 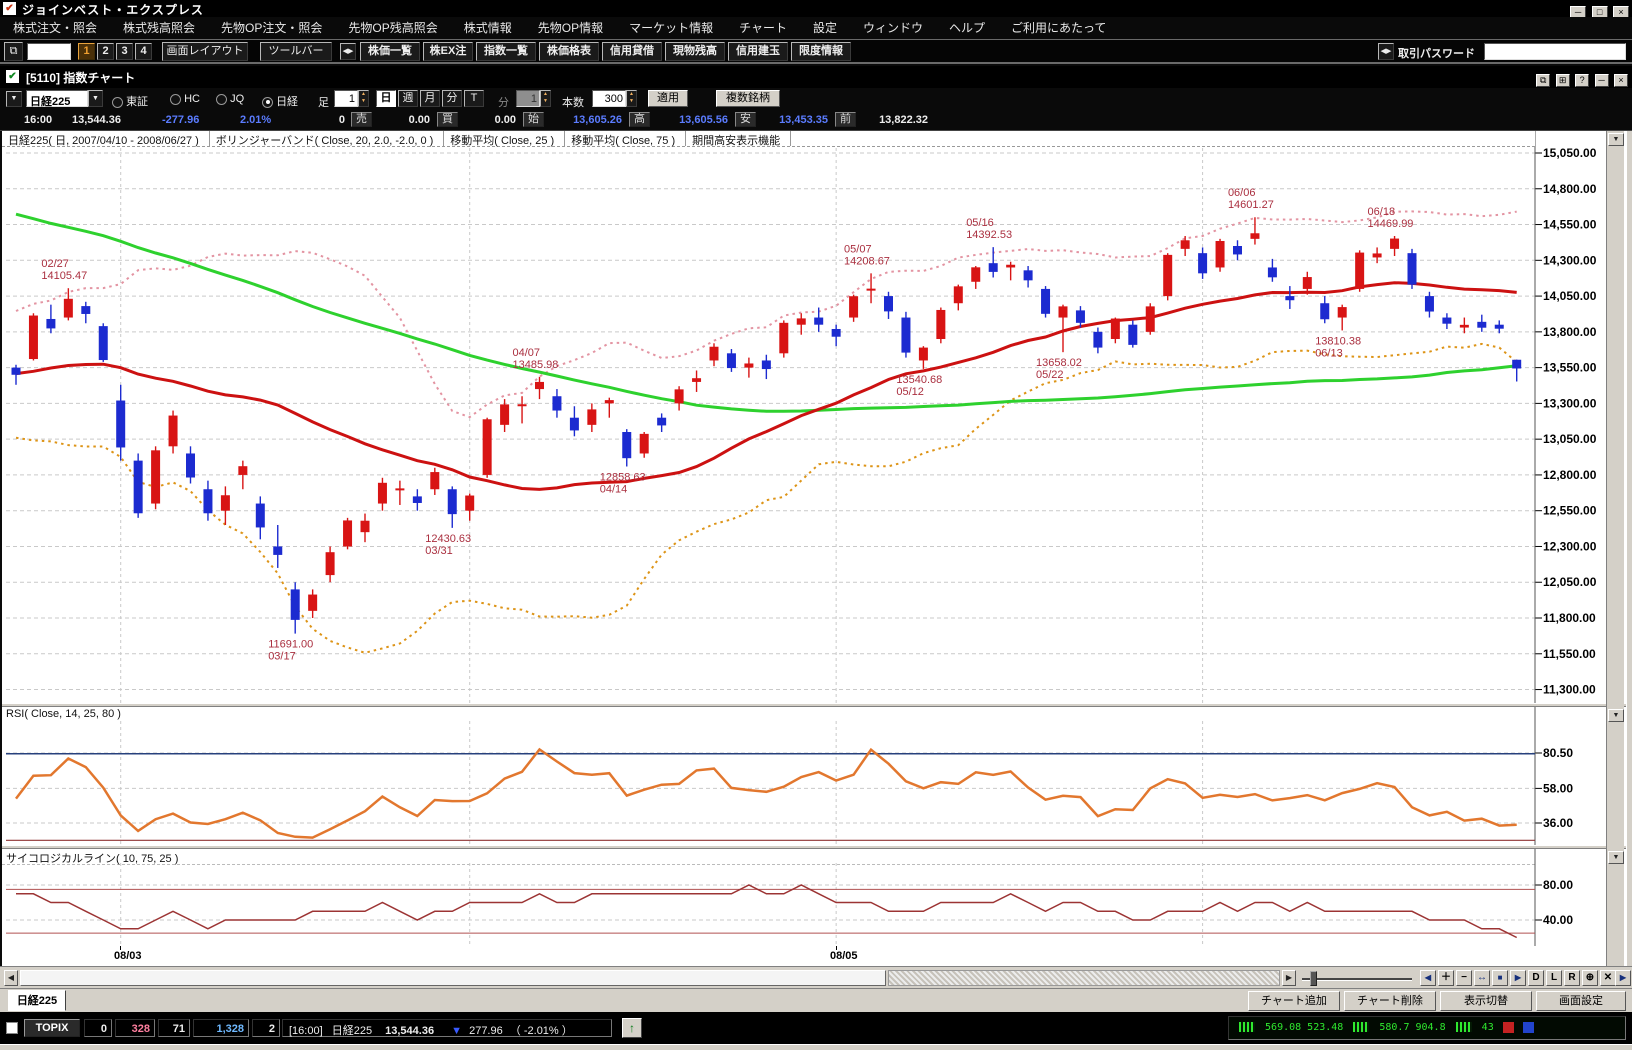 I want to click on screen-layout-button: 画面レイアウト ▼, so click(x=205, y=57).